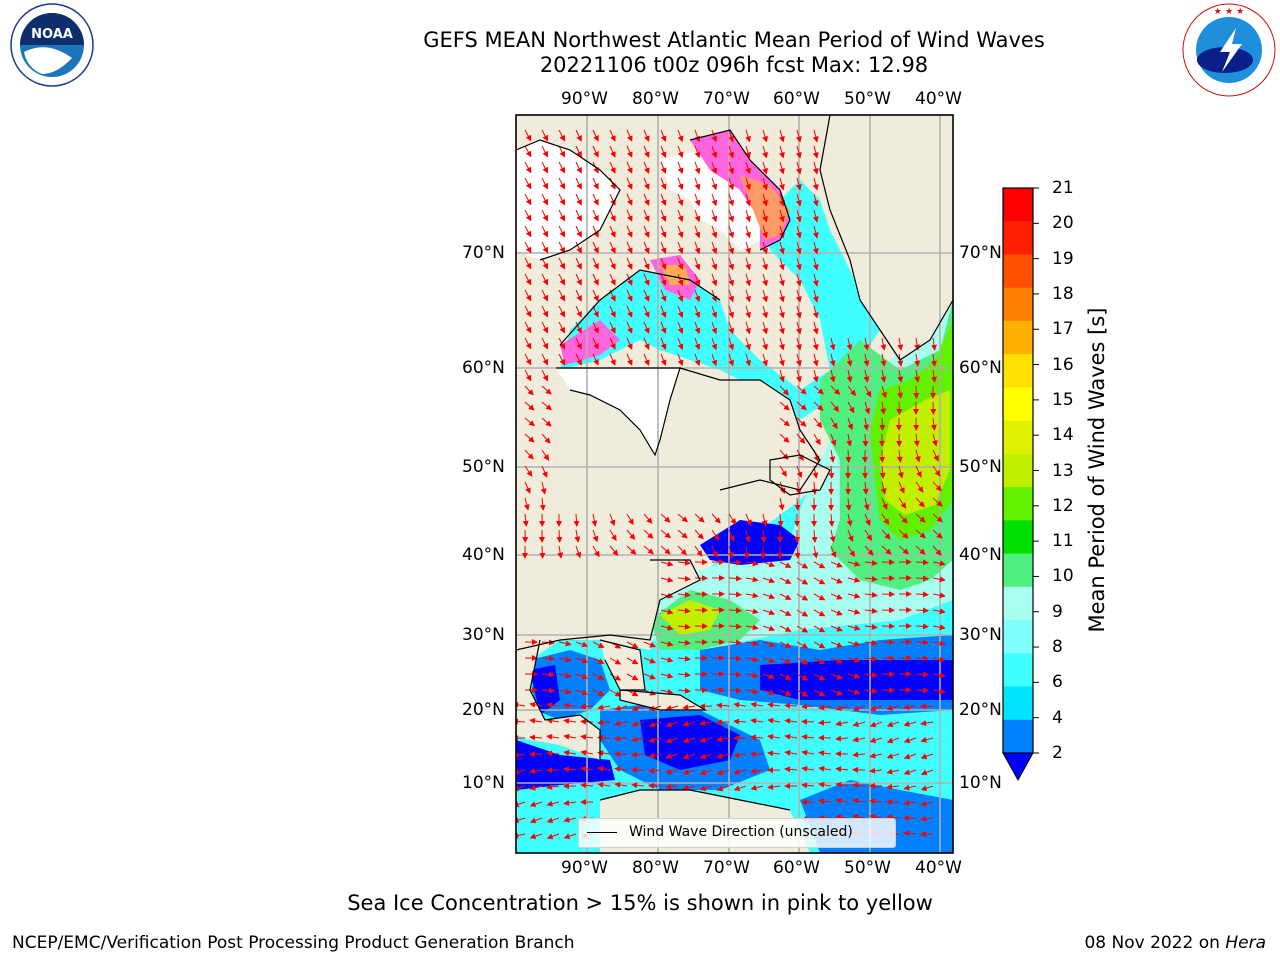 The width and height of the screenshot is (1280, 960). I want to click on colorbar-tick-label: 10, so click(1063, 576).